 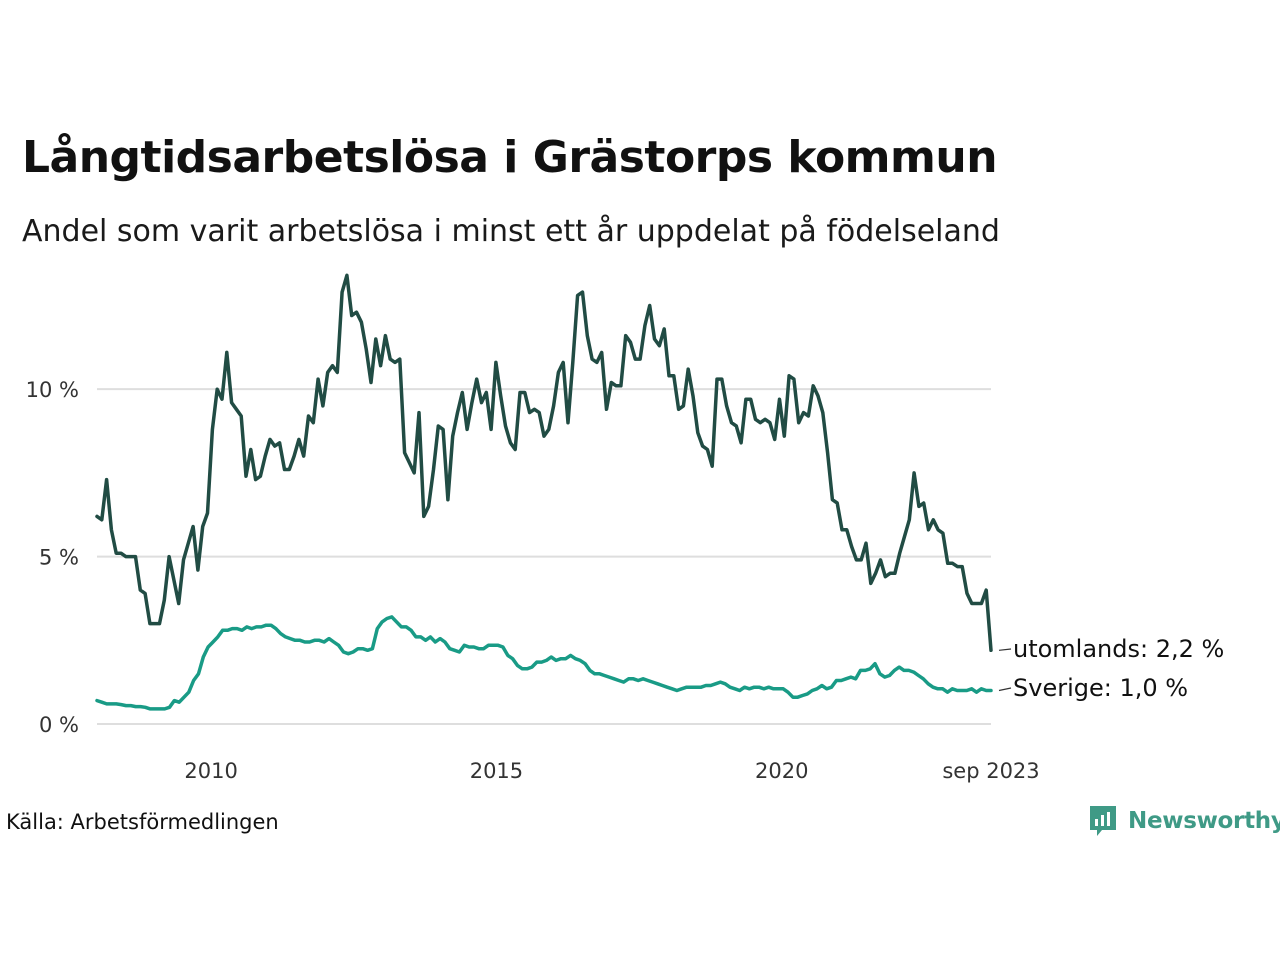 I want to click on brand-name: Newsworthy, so click(x=1204, y=821).